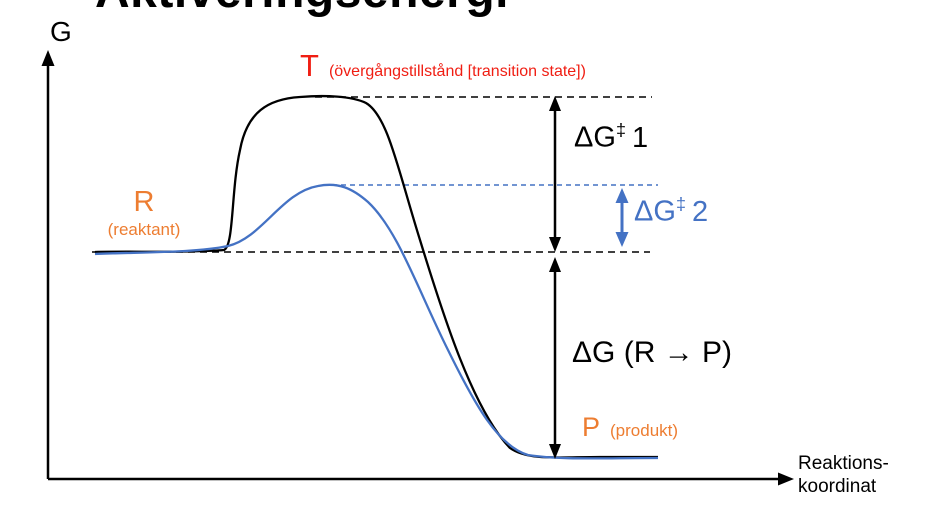  Describe the element at coordinates (640, 137) in the screenshot. I see `dg1-number: 1` at that location.